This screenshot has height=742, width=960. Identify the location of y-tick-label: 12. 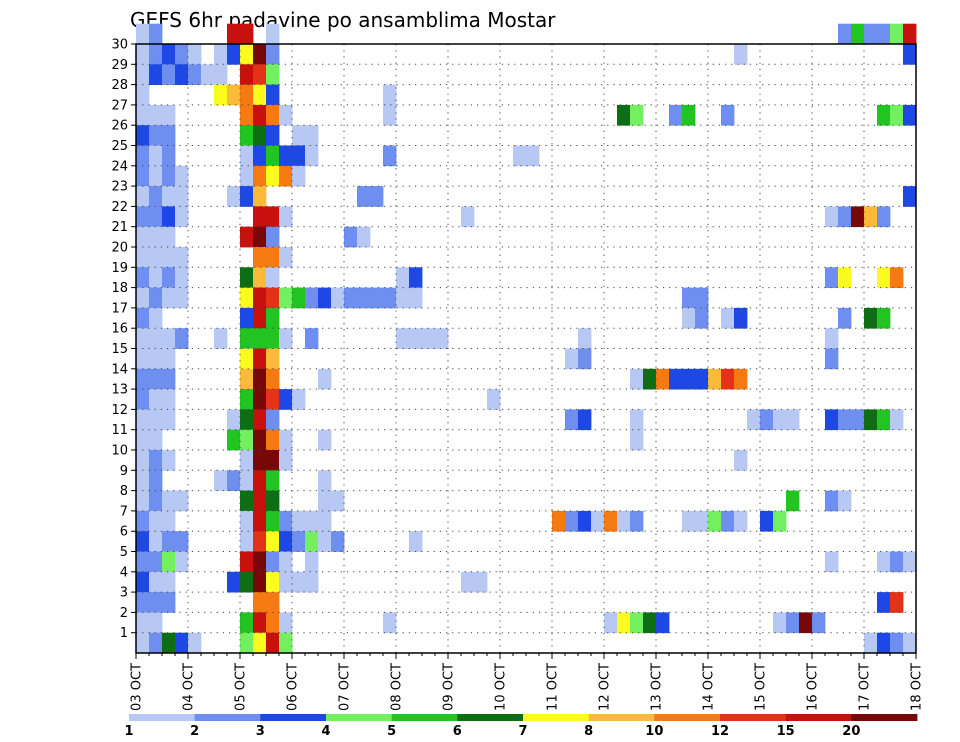
(119, 410).